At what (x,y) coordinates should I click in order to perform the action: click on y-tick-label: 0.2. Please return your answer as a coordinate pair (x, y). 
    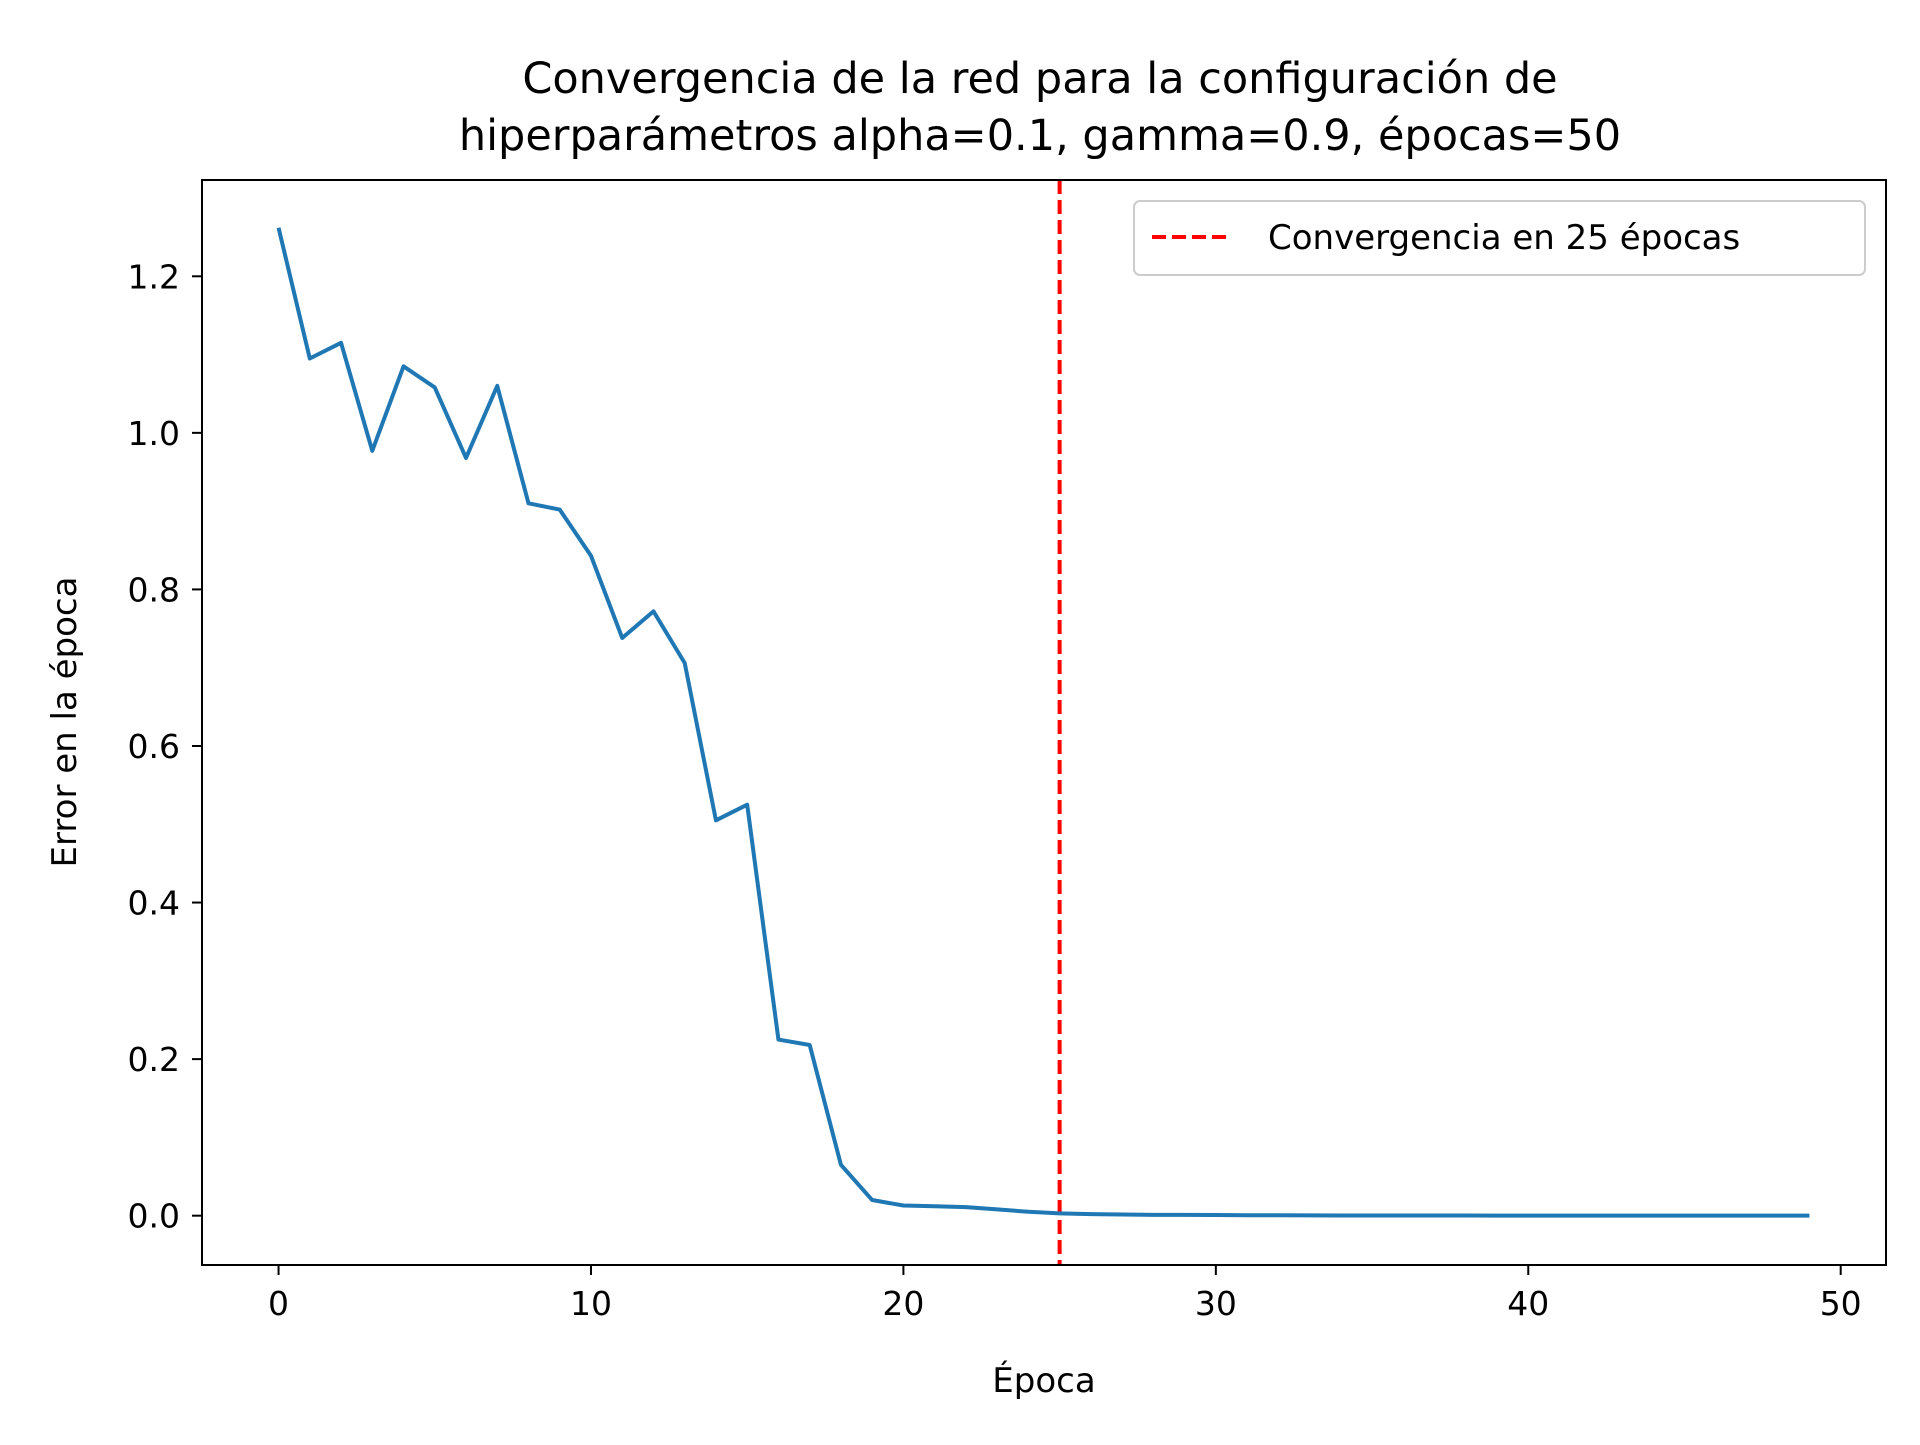
    Looking at the image, I should click on (154, 1059).